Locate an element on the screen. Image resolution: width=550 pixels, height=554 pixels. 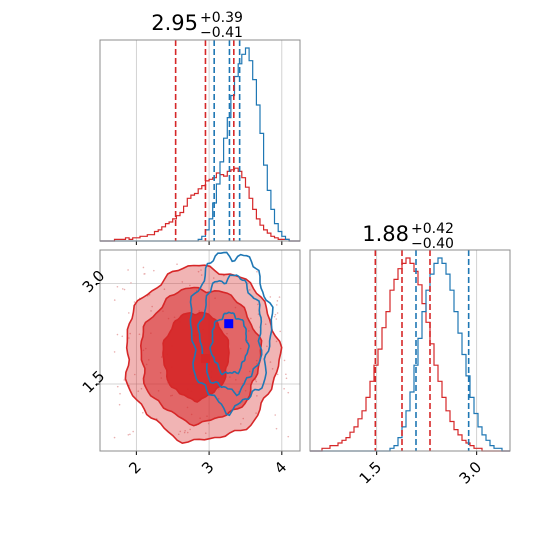
joint-density-panel is located at coordinates (198, 352).